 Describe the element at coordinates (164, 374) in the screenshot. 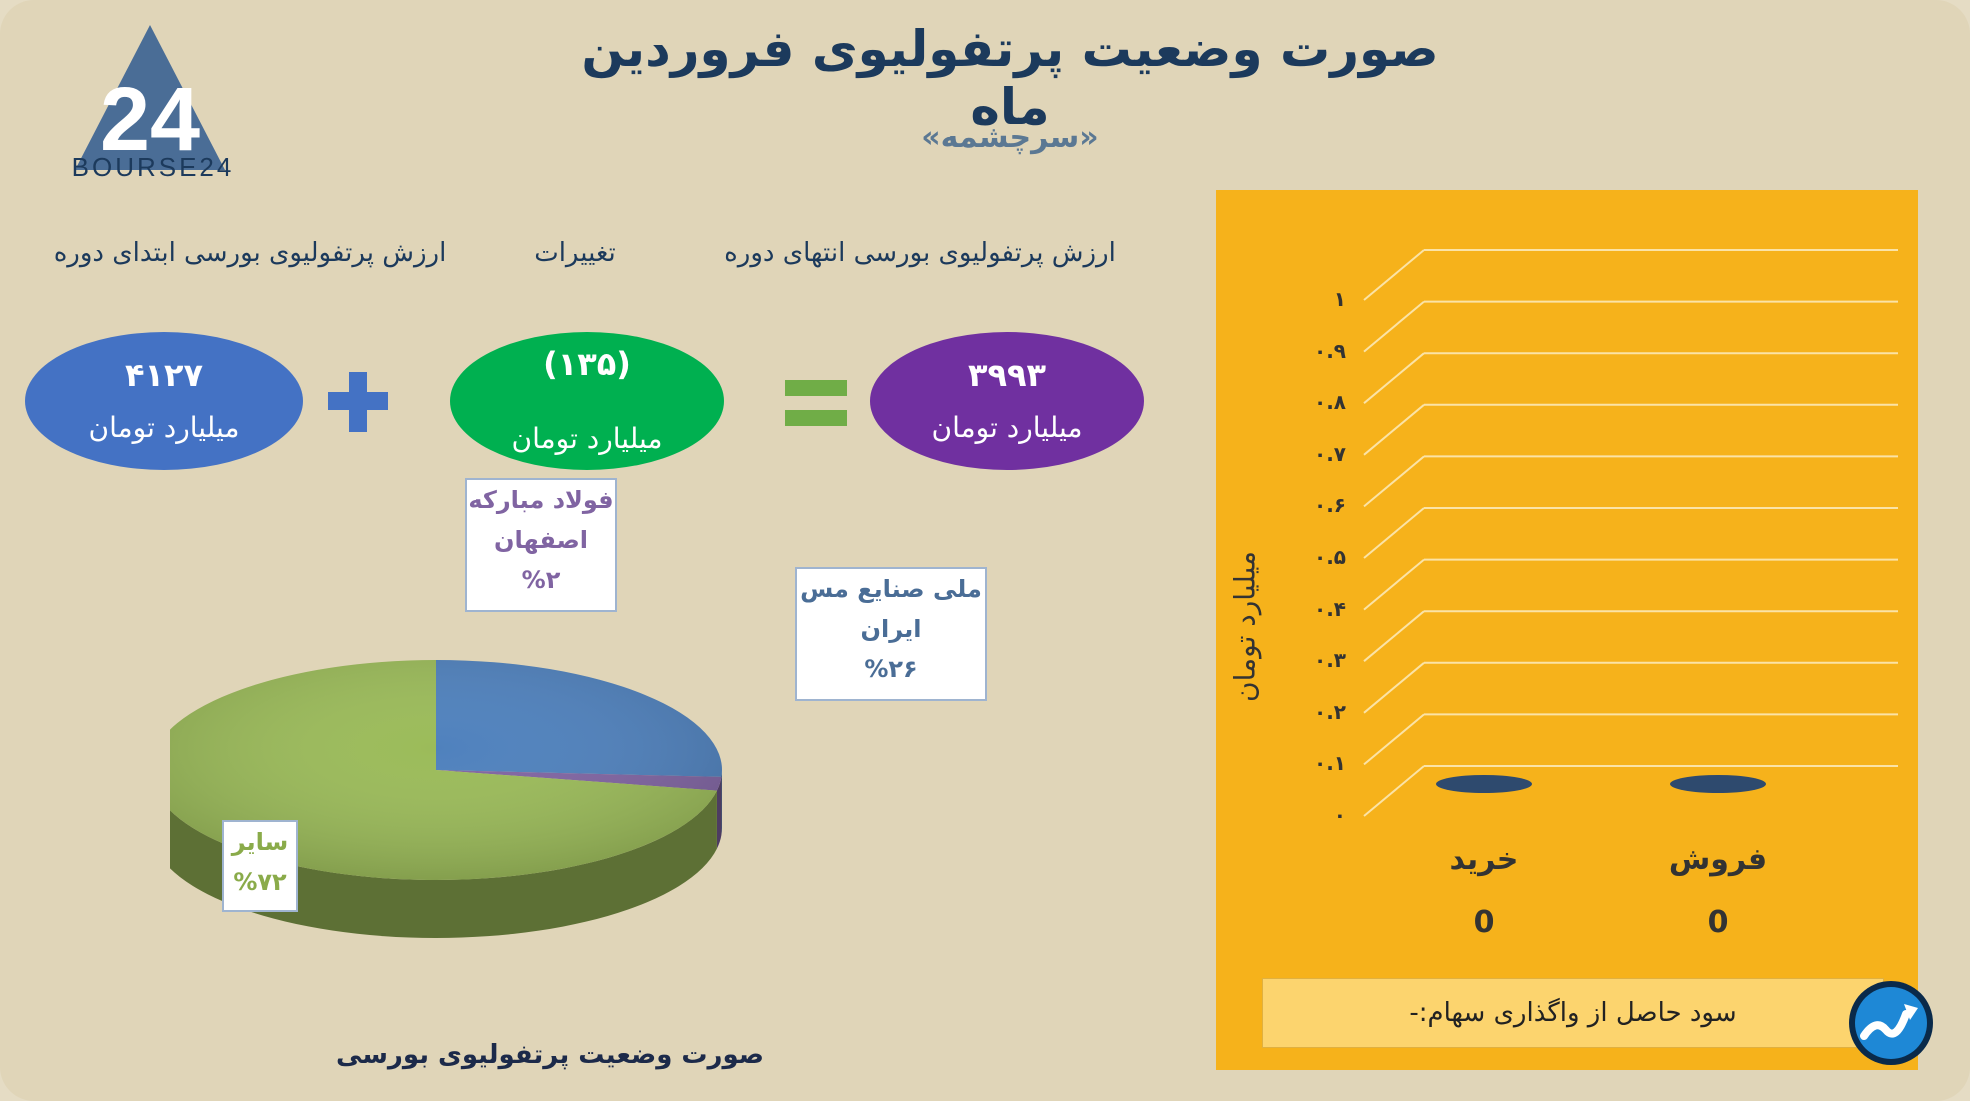

I see `start-value: ۴۱۲۷` at that location.